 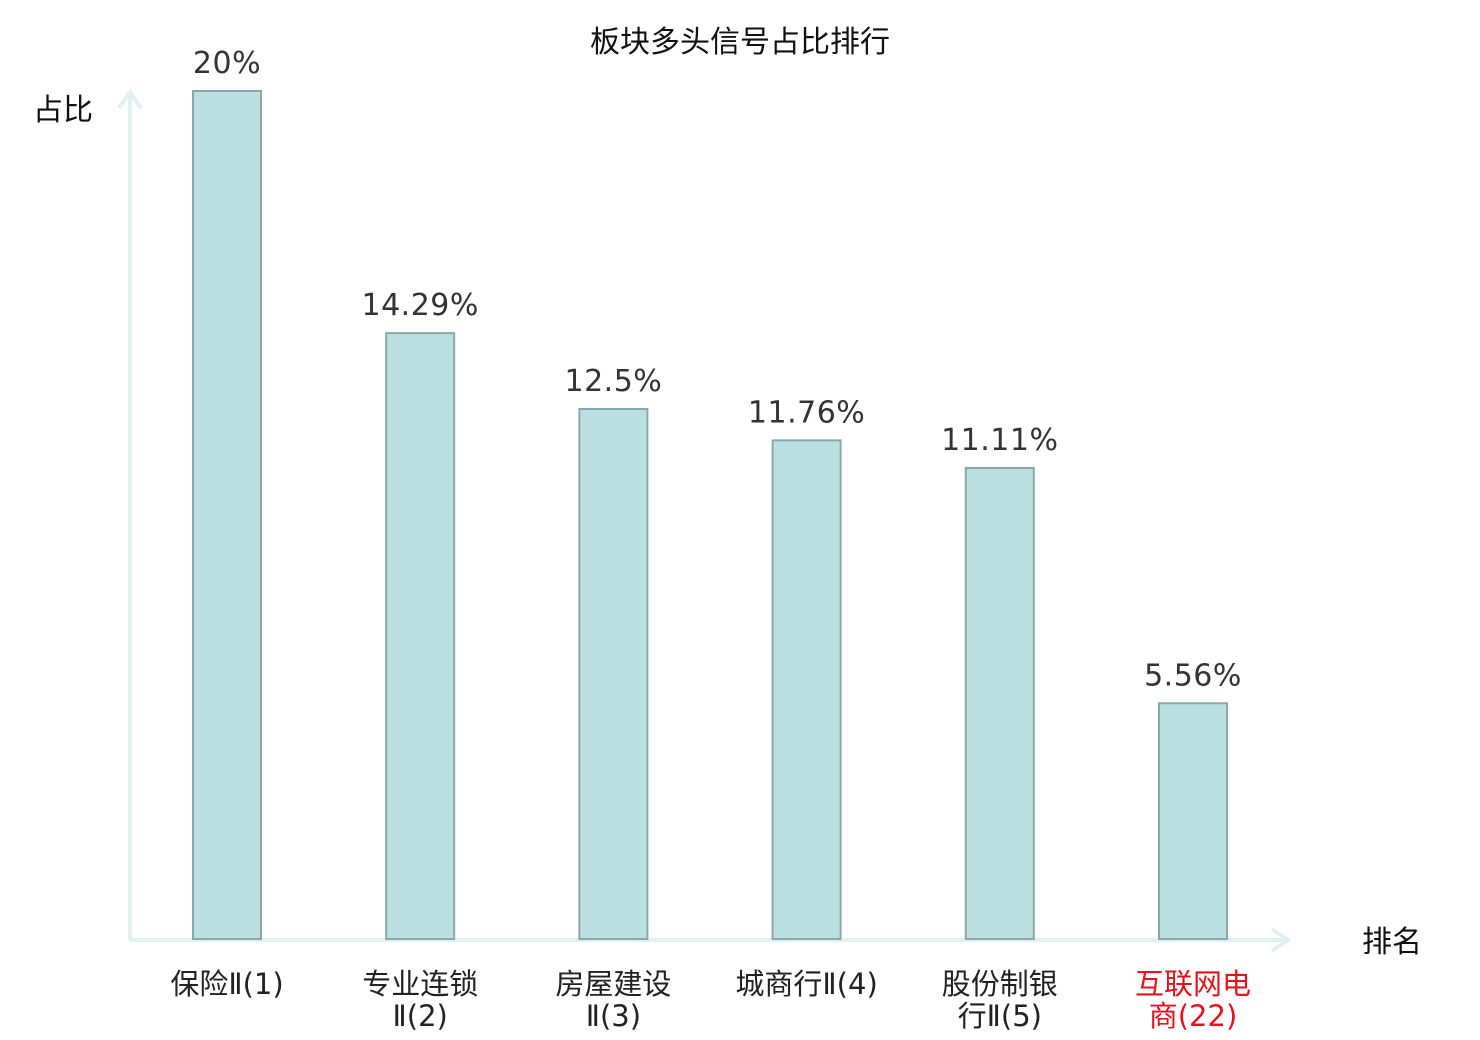 What do you see at coordinates (806, 412) in the screenshot?
I see `value-label-4: 11.76%` at bounding box center [806, 412].